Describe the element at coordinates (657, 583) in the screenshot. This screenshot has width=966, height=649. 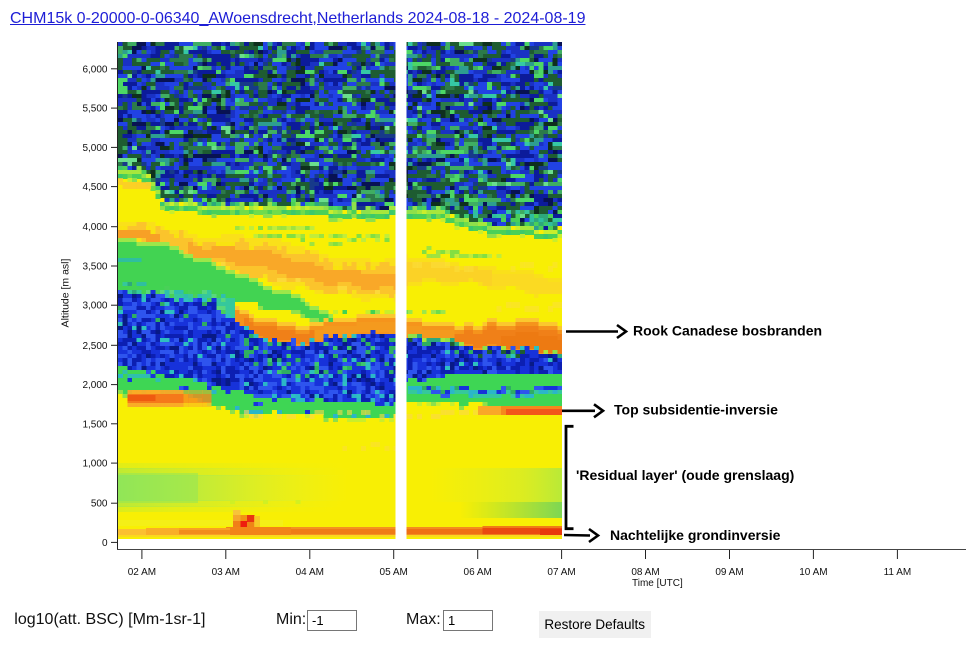
I see `svg-text: Time [UTC]` at that location.